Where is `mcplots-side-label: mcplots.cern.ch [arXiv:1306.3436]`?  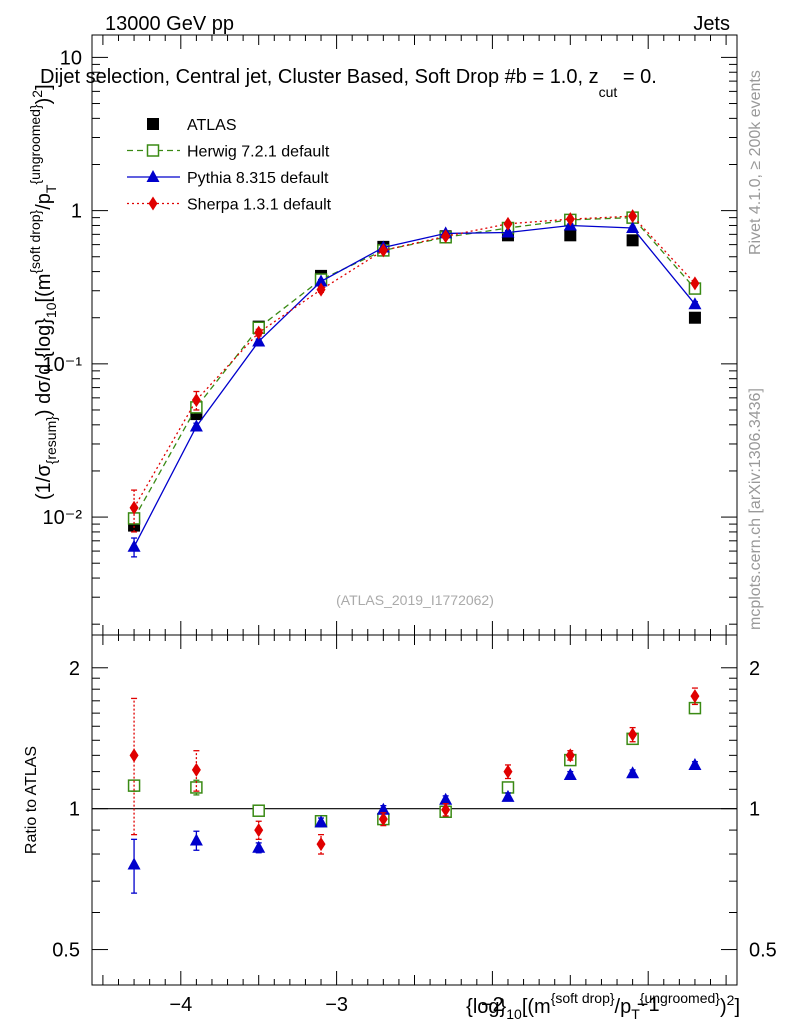 mcplots-side-label: mcplots.cern.ch [arXiv:1306.3436] is located at coordinates (755, 509).